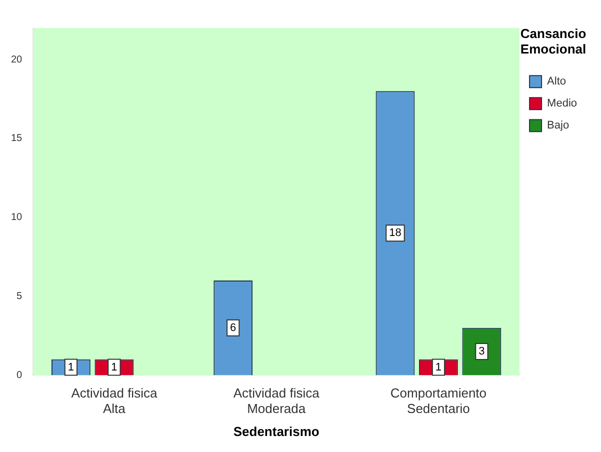 This screenshot has height=452, width=601. What do you see at coordinates (276, 431) in the screenshot?
I see `x-axis-title: Sedentarismo` at bounding box center [276, 431].